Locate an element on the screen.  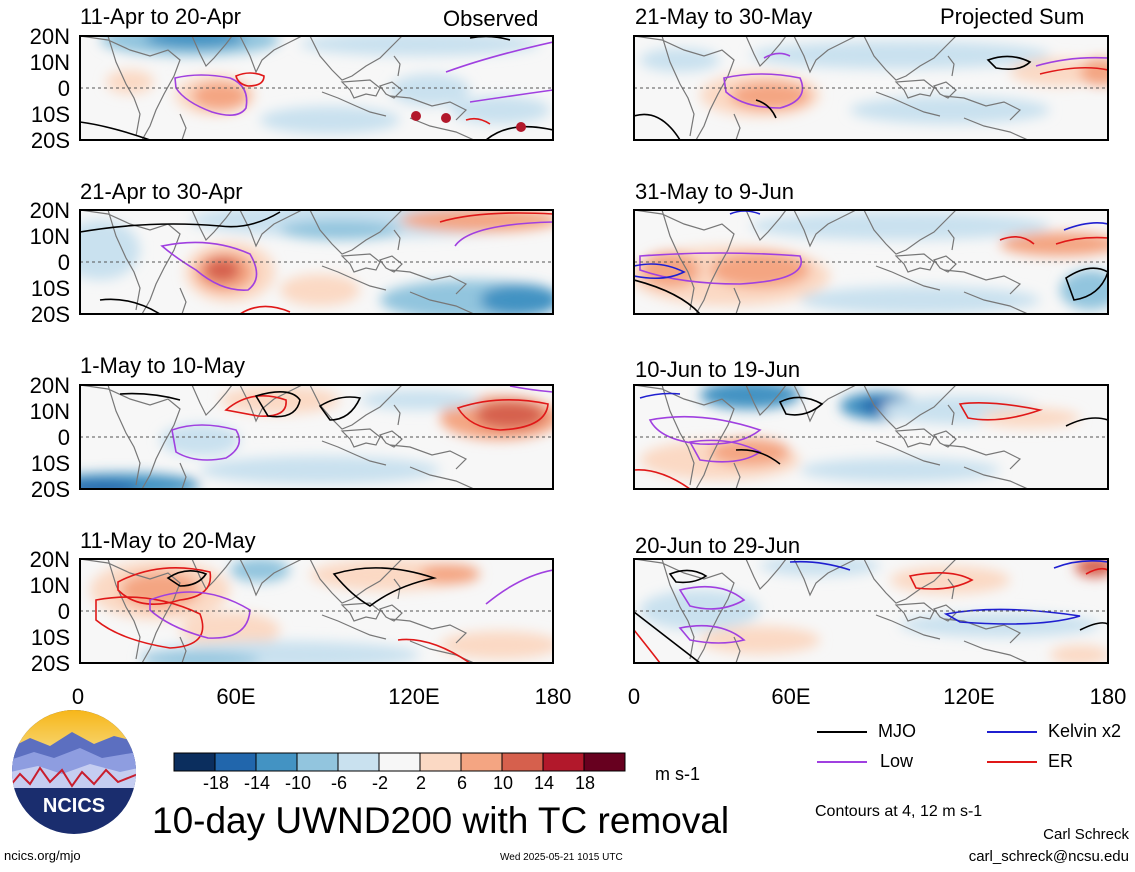
logo-text: NCICS is located at coordinates (74, 806).